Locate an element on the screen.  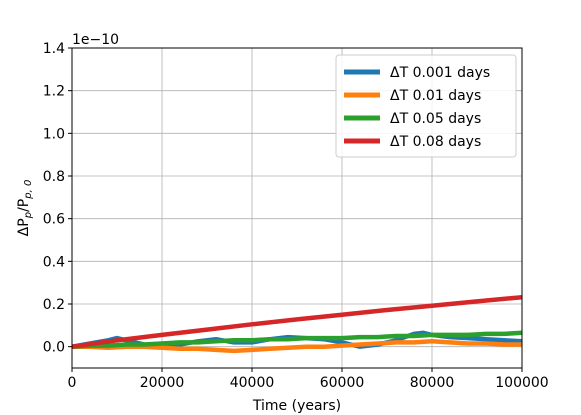
y-tick-label: 0.0 is located at coordinates (54, 348).